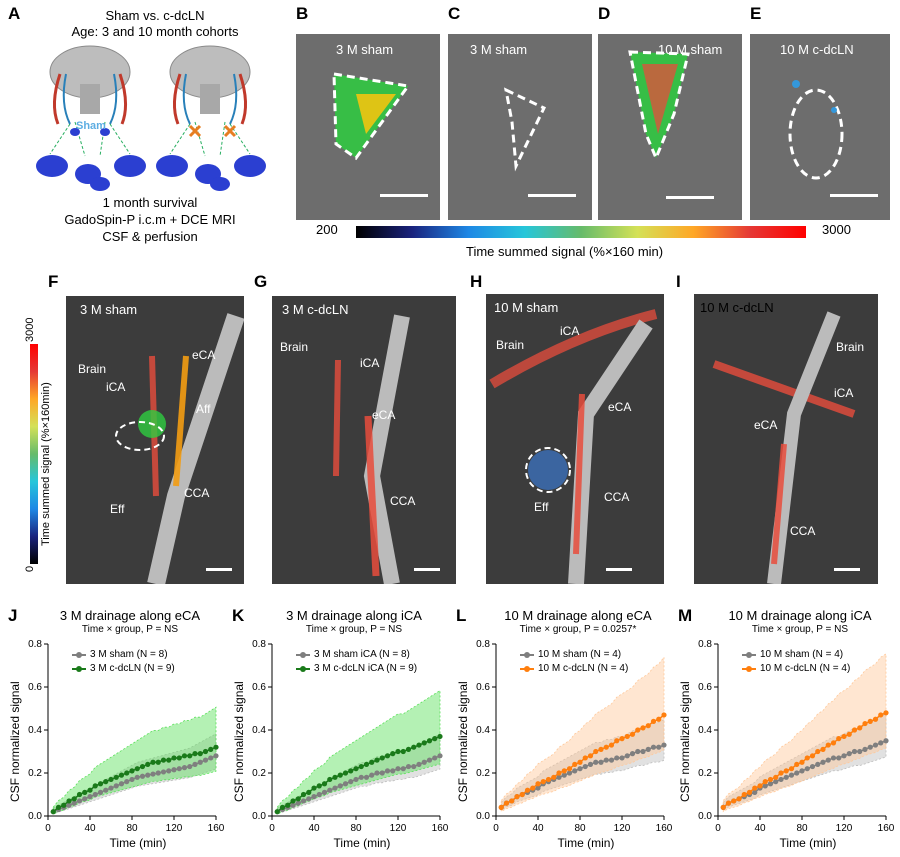 This screenshot has width=900, height=857. Describe the element at coordinates (604, 13) in the screenshot. I see `panel-label-d: D` at that location.